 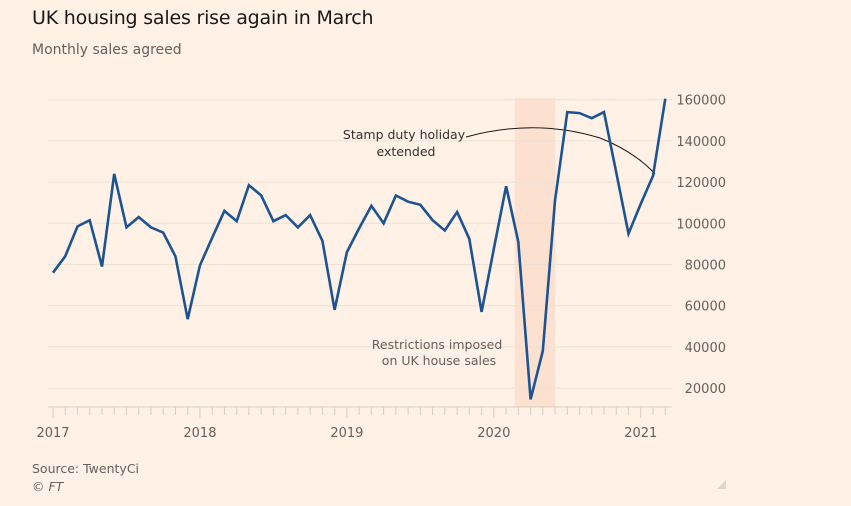 I want to click on shaded-band-layer, so click(x=535, y=252).